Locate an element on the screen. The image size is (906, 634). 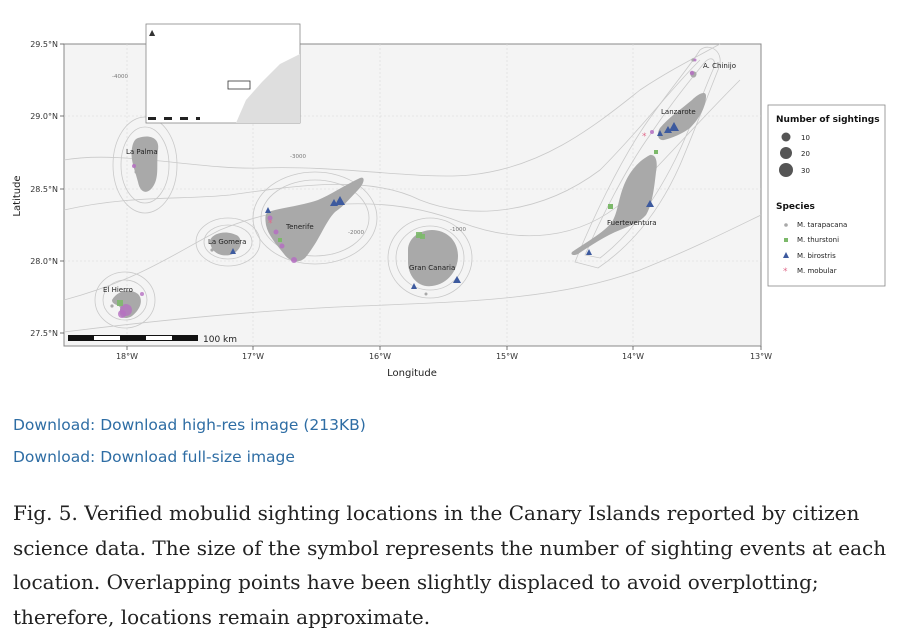
island-label-la-gomera: La Gomera is located at coordinates (227, 242).